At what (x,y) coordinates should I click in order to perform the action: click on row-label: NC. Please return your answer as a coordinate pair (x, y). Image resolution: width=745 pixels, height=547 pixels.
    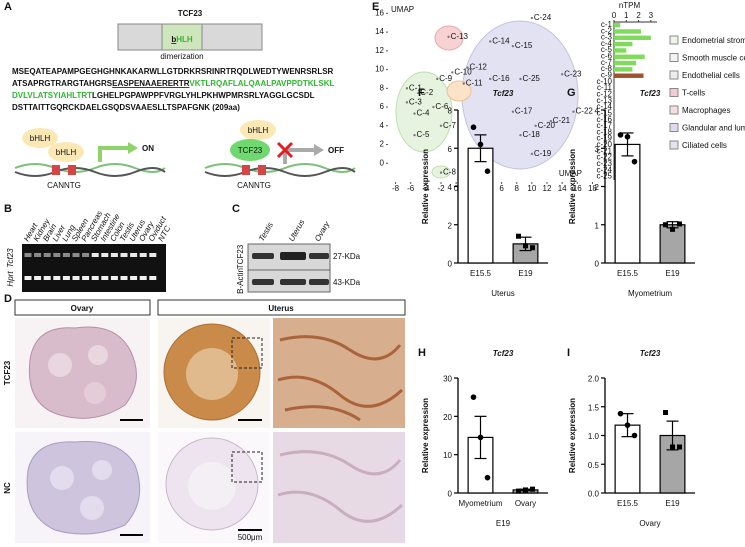
    Looking at the image, I should click on (7, 488).